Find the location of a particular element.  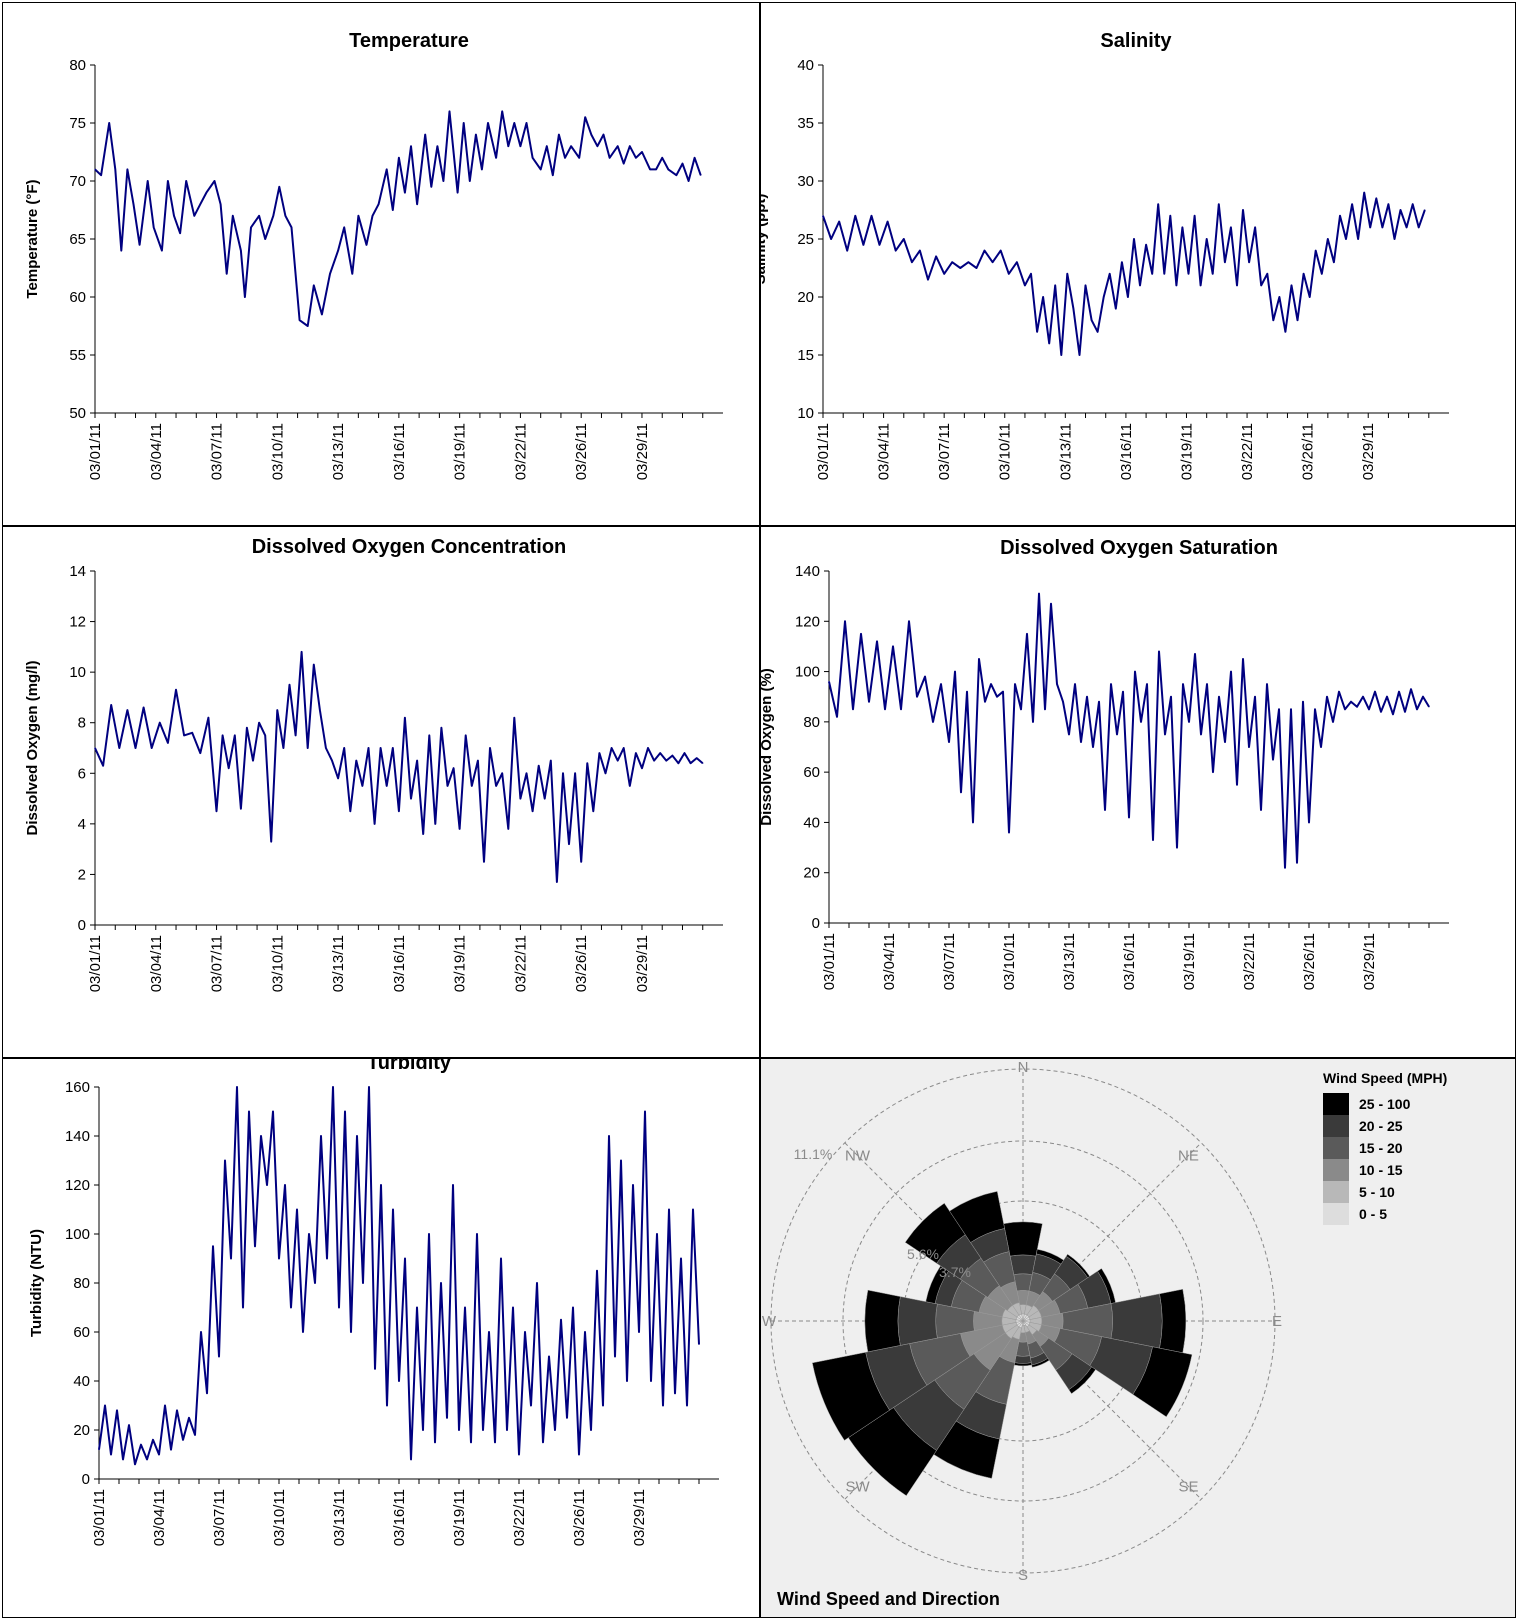

y-axis-label: Turbidity (NTU) is located at coordinates (36, 1283).